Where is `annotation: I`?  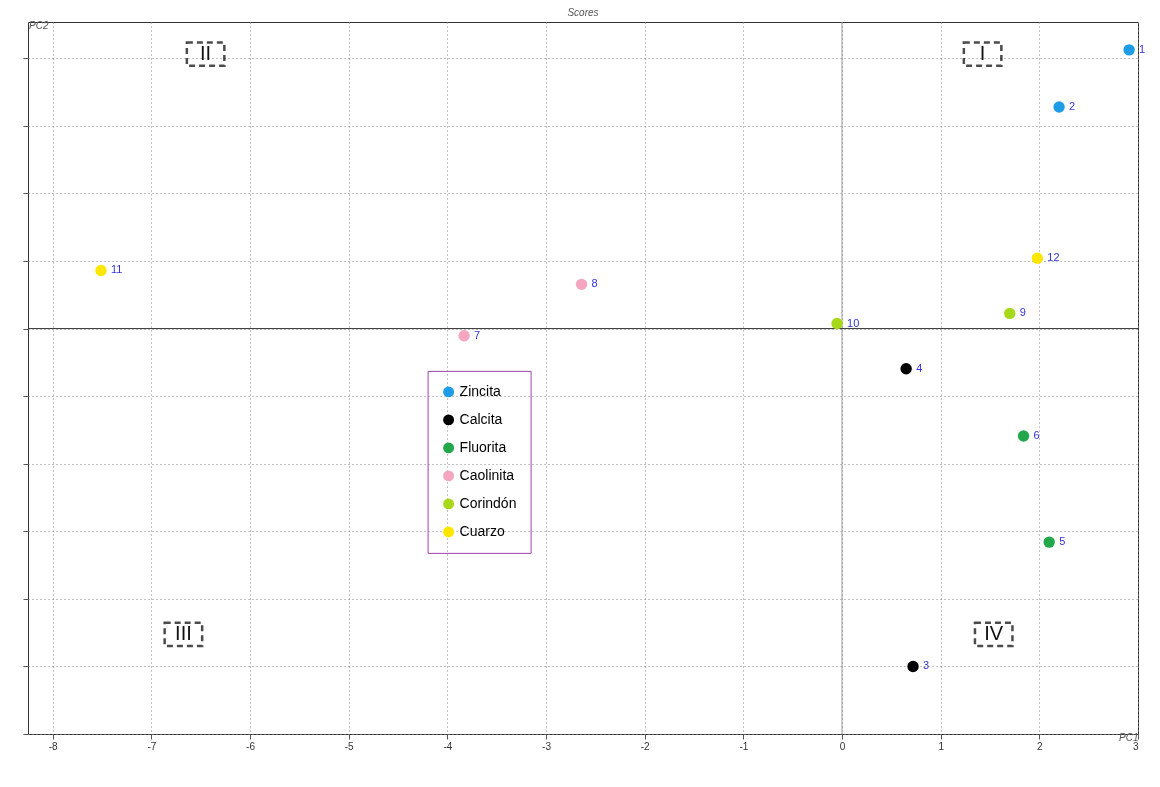
annotation: I is located at coordinates (982, 53).